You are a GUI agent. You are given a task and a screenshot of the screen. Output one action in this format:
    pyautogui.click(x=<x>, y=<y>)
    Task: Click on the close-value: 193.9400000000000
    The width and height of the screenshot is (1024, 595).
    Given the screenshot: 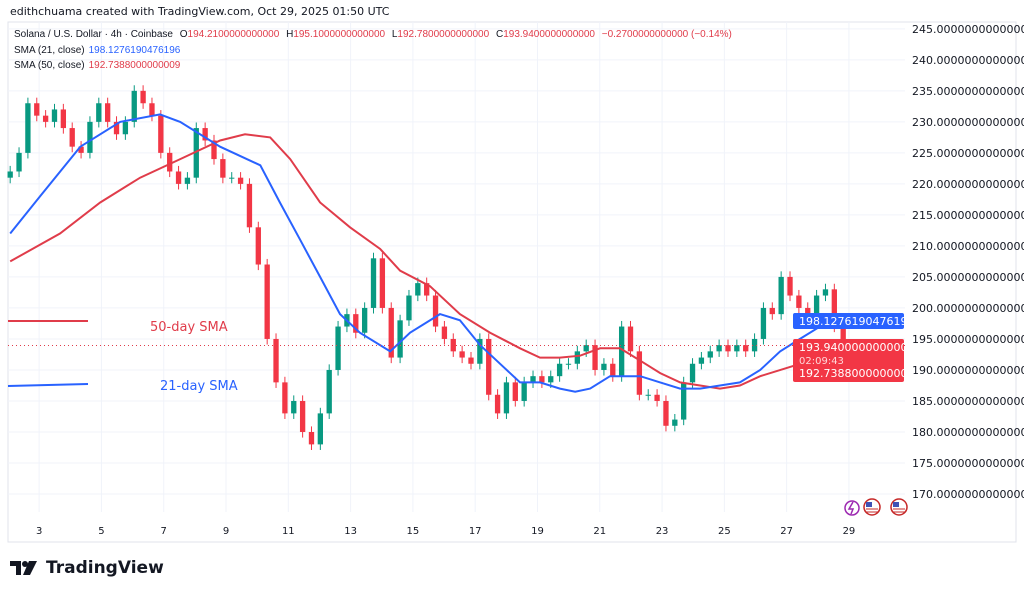 What is the action you would take?
    pyautogui.click(x=549, y=34)
    